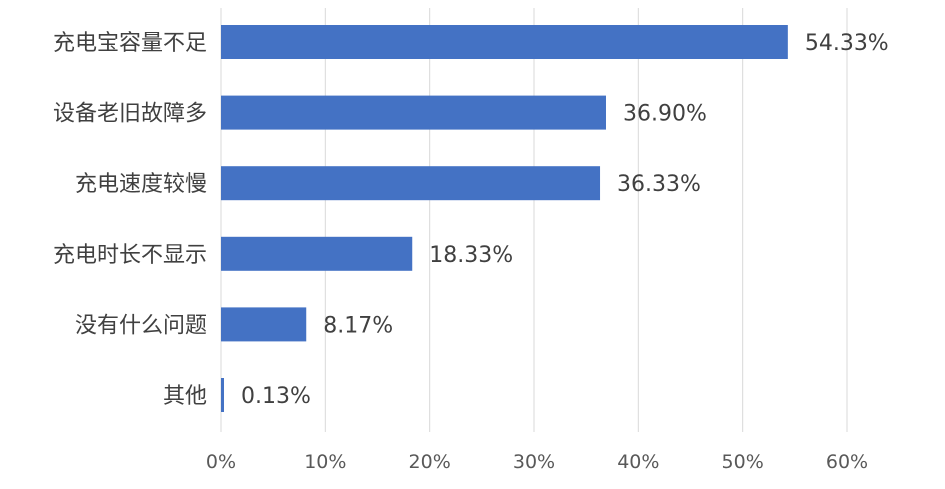 This screenshot has height=489, width=945. What do you see at coordinates (130, 255) in the screenshot?
I see `category-label: 充电时长不显示` at bounding box center [130, 255].